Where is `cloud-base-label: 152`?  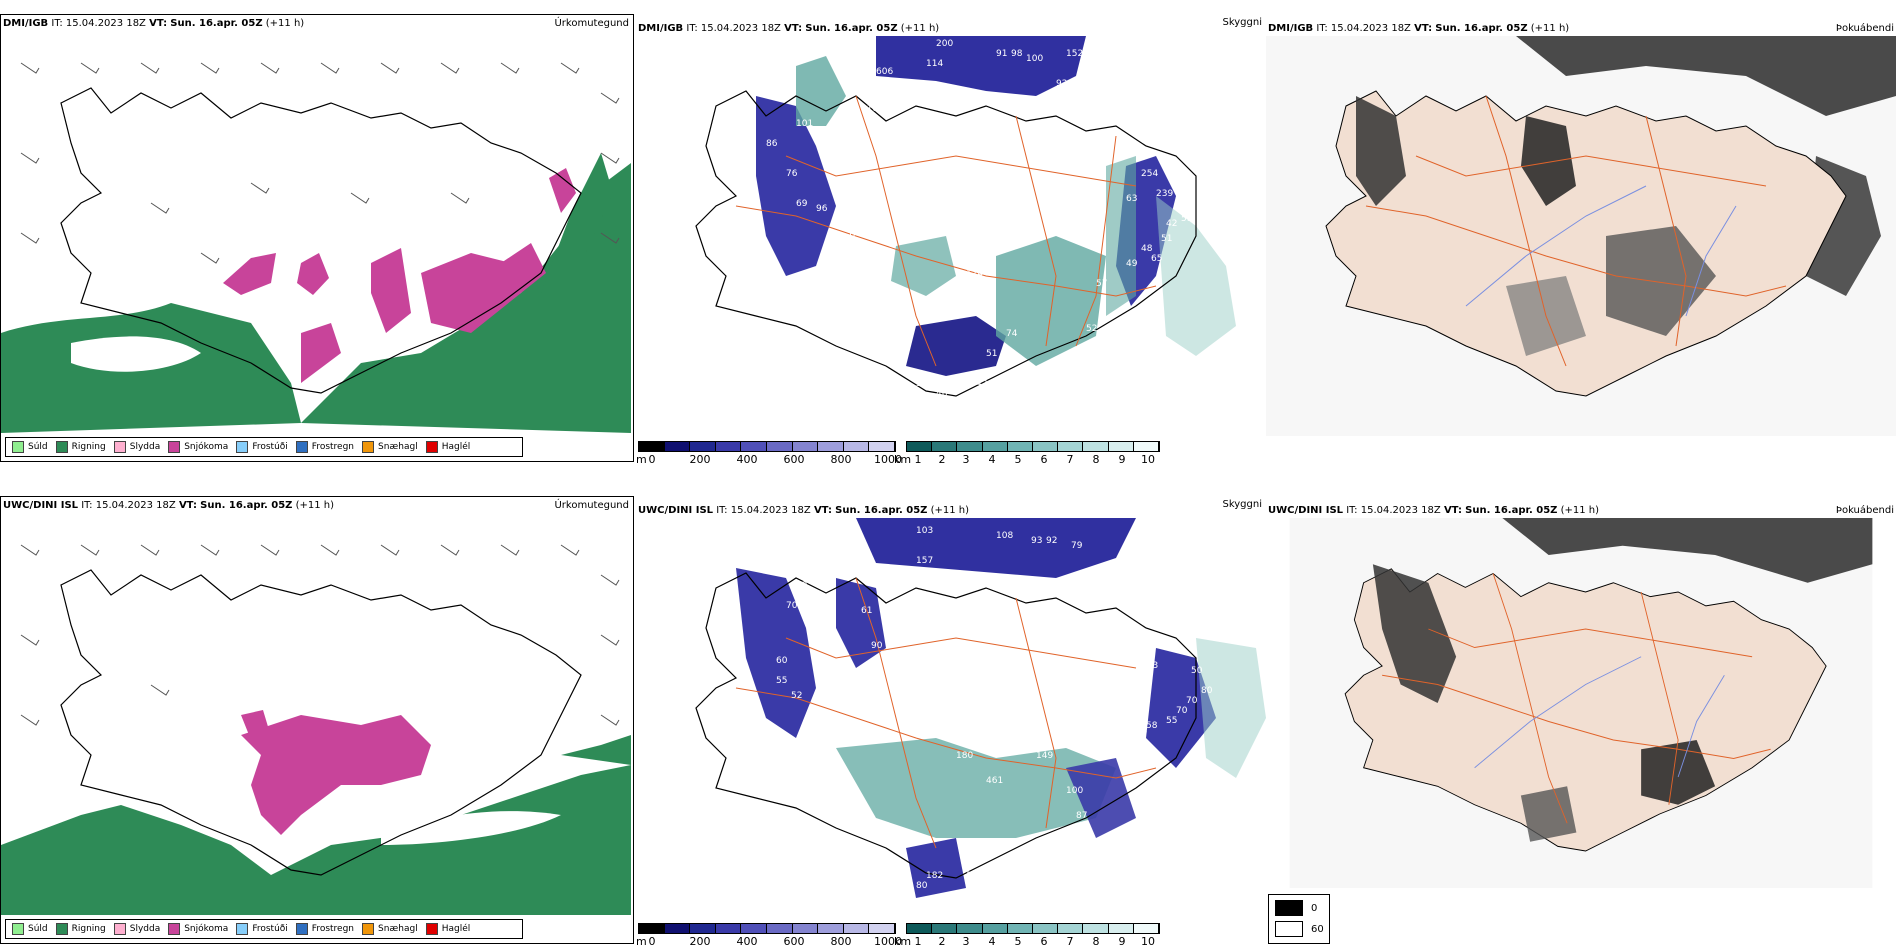
cloud-base-label: 152 is located at coordinates (1074, 54).